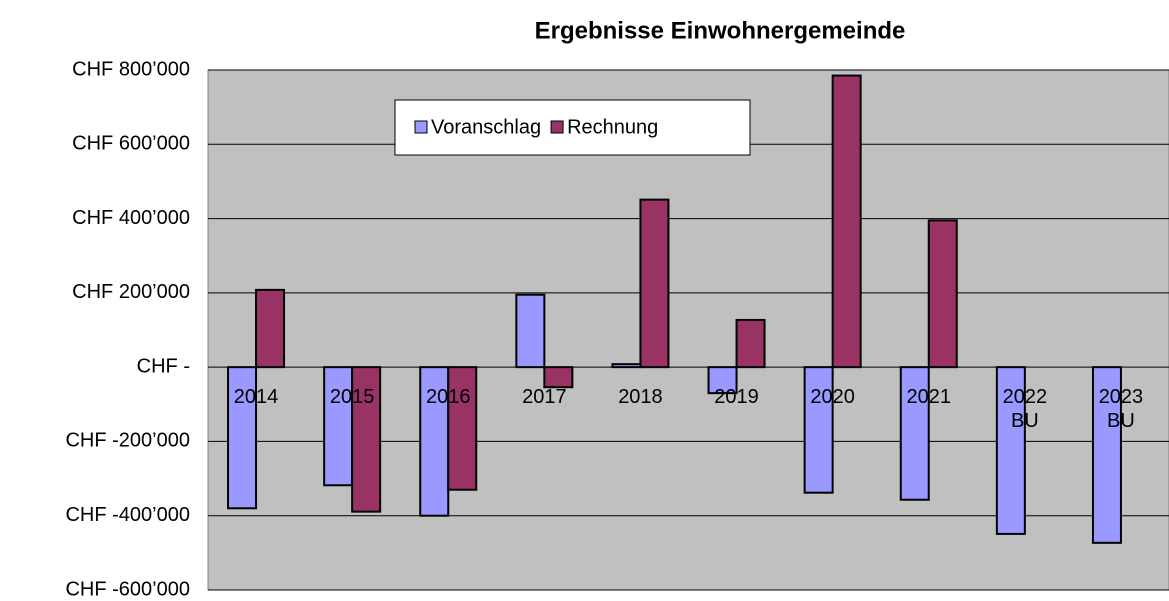 This screenshot has height=601, width=1169. I want to click on y-tick-label: CHF -600’000, so click(127, 589).